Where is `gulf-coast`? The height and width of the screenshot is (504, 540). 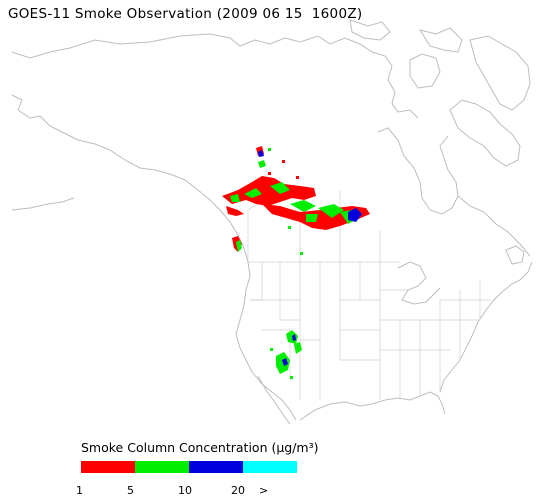 gulf-coast is located at coordinates (372, 406).